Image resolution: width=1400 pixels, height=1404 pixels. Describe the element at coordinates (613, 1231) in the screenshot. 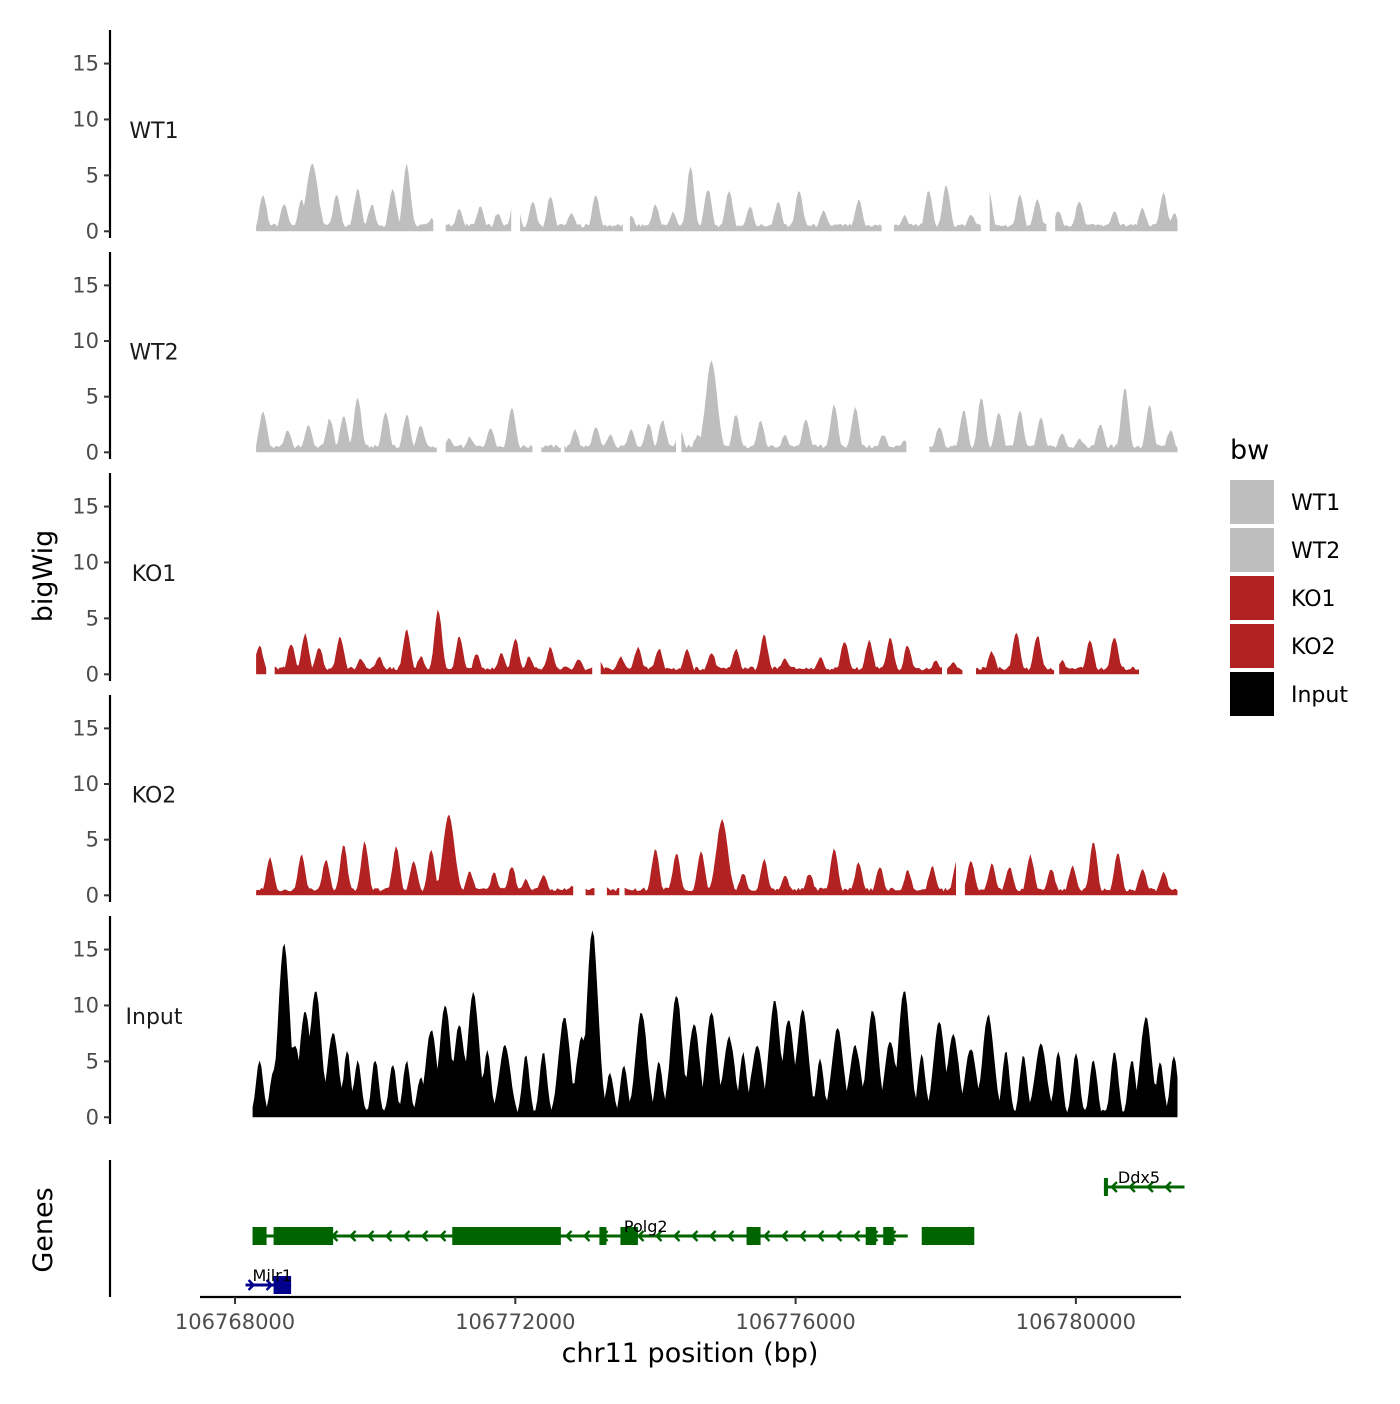

I see `gene-polg2: Polg2` at that location.